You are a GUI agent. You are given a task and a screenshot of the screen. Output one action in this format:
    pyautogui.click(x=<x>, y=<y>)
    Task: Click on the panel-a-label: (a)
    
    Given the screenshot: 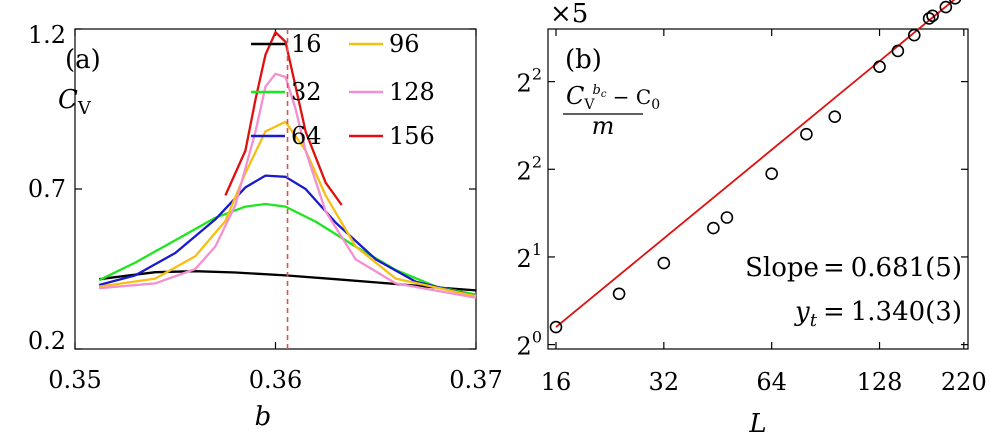 What is the action you would take?
    pyautogui.click(x=83, y=60)
    